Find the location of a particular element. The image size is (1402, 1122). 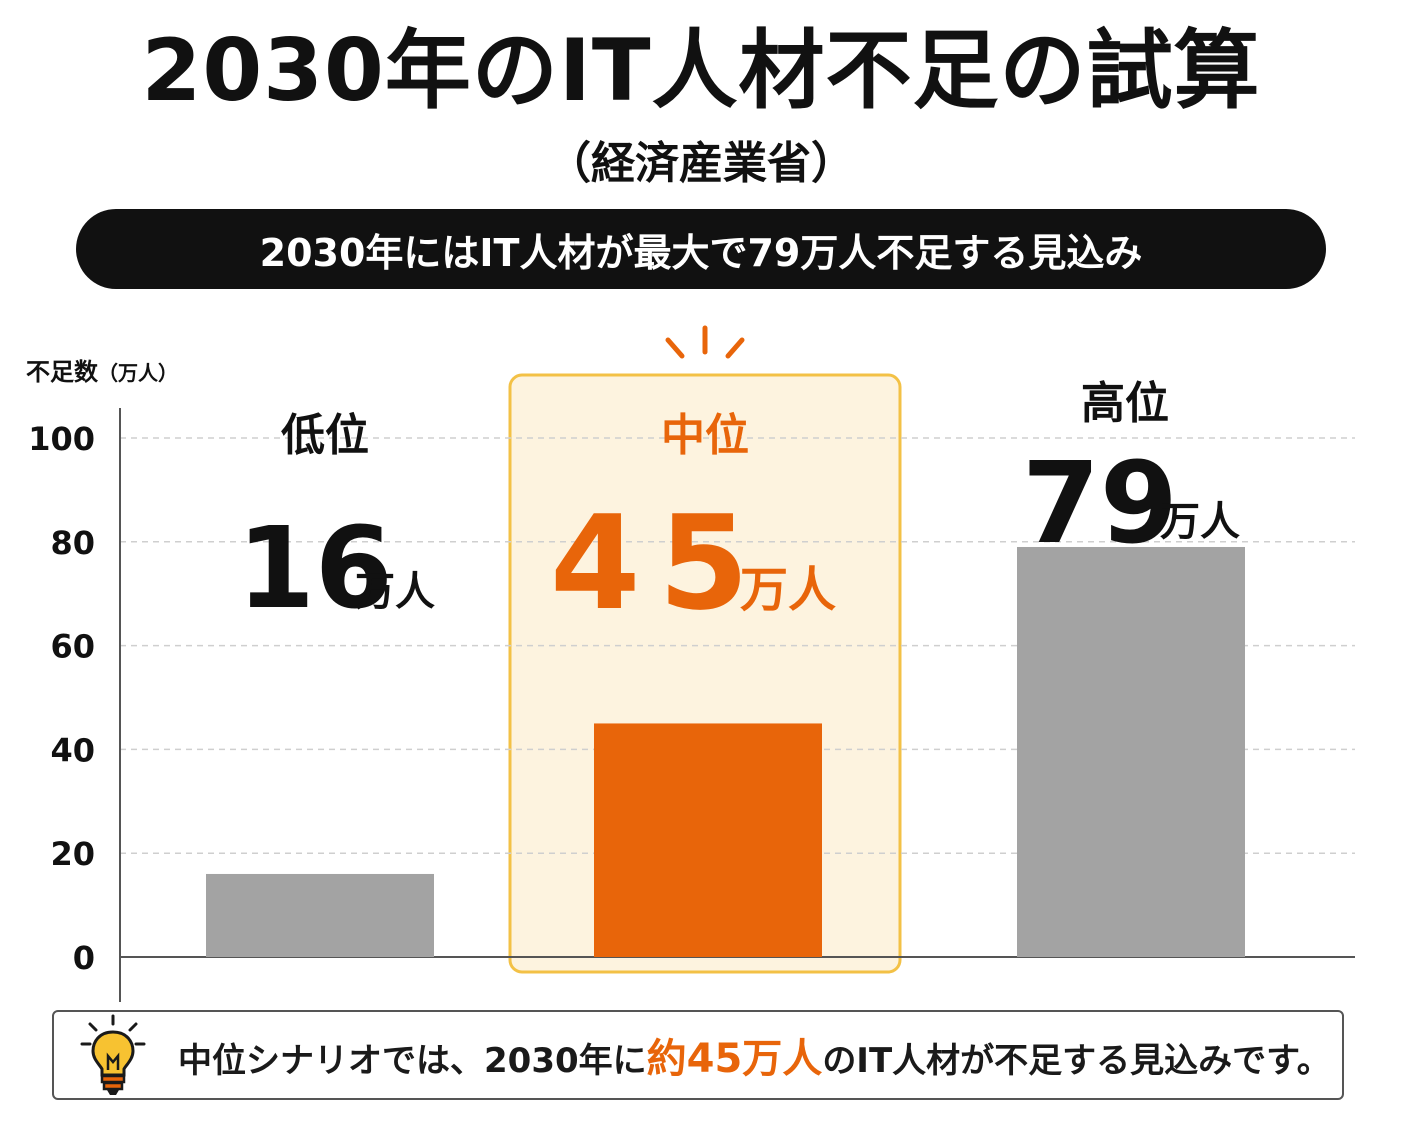

y-tick-label: 0 is located at coordinates (84, 958).